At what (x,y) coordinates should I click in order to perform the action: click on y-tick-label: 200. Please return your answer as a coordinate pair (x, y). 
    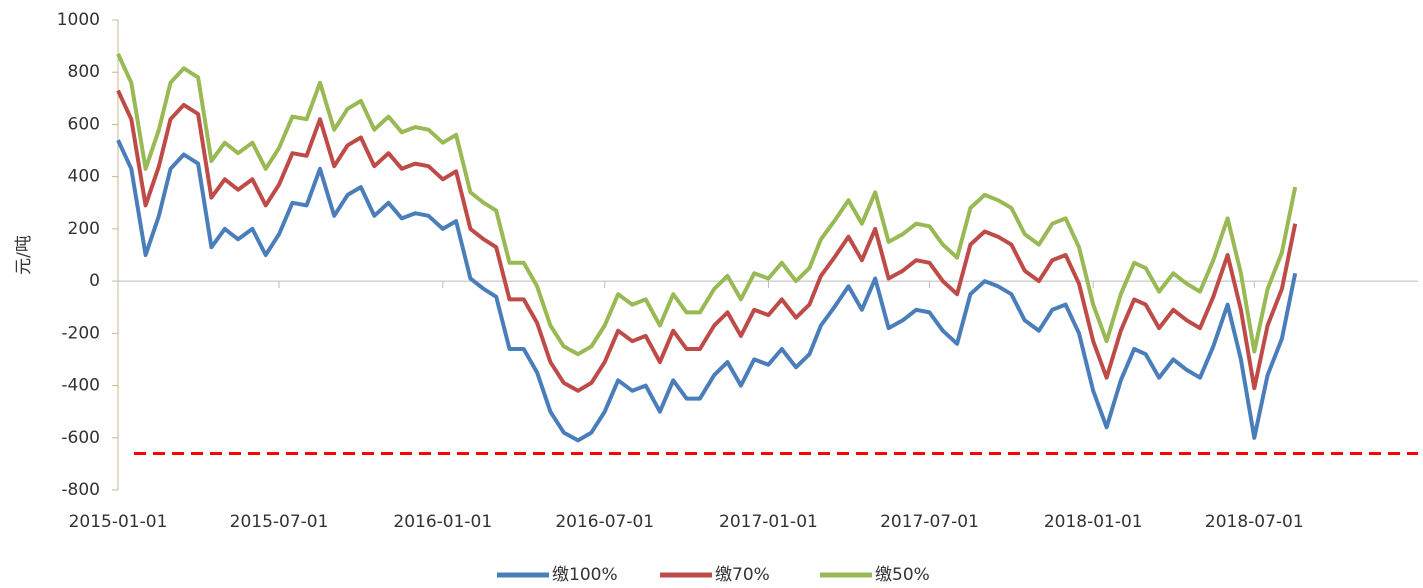
    Looking at the image, I should click on (84, 229).